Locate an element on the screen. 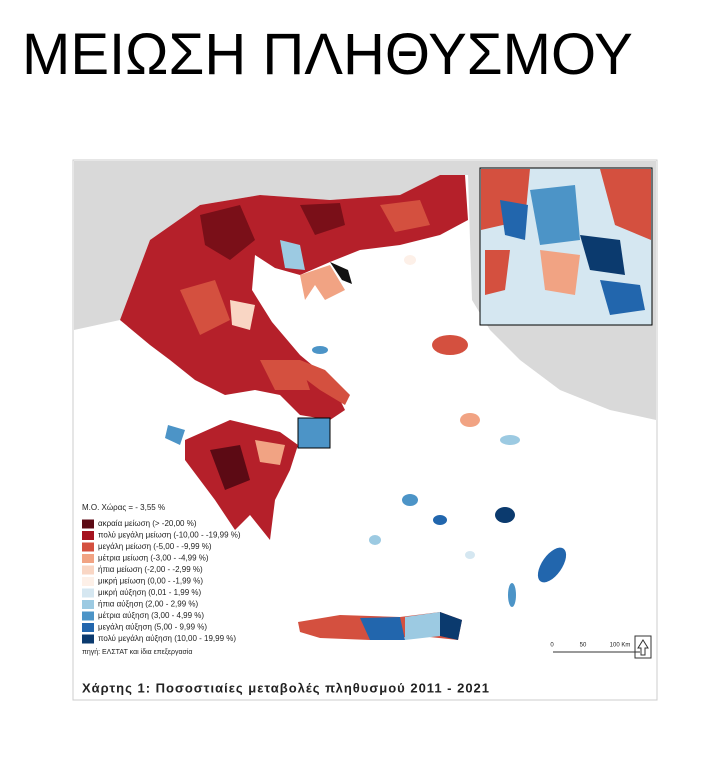 This screenshot has height=761, width=705. legend-label: ήπια μείωση (-2,00 - -2,99 %) is located at coordinates (150, 569).